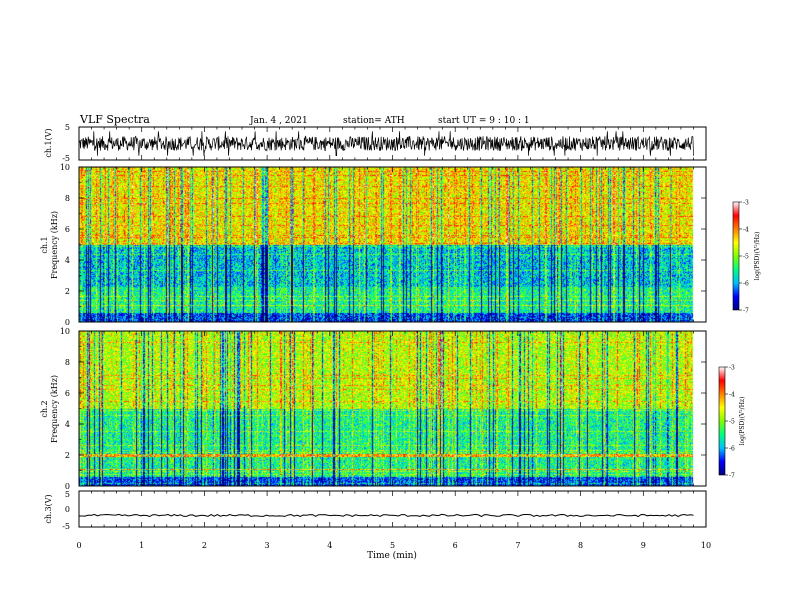 Image resolution: width=792 pixels, height=612 pixels. What do you see at coordinates (78, 545) in the screenshot?
I see `x-tick-label: 0` at bounding box center [78, 545].